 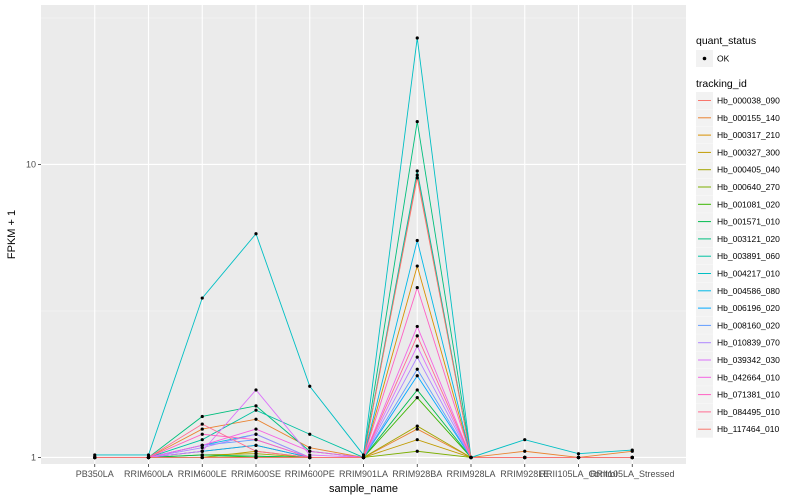 What do you see at coordinates (704, 58) in the screenshot?
I see `legend-point-symbol` at bounding box center [704, 58].